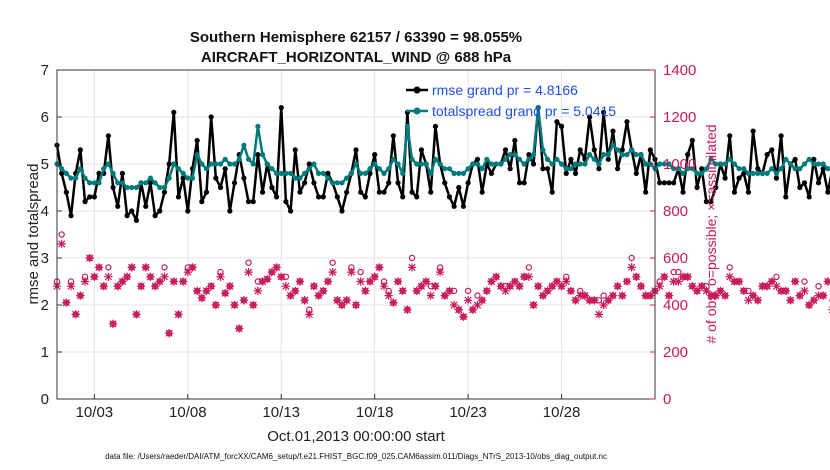 The width and height of the screenshot is (830, 470). What do you see at coordinates (45, 399) in the screenshot?
I see `y-tick-label-left: 0` at bounding box center [45, 399].